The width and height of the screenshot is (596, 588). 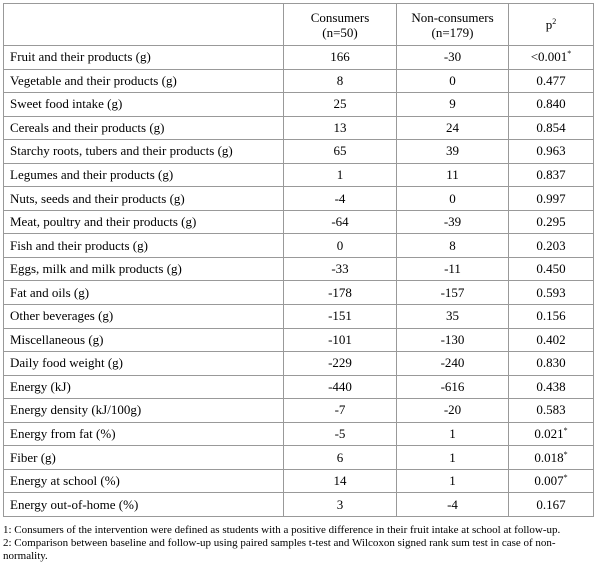 What do you see at coordinates (452, 32) in the screenshot?
I see `header-line: (n=179)` at bounding box center [452, 32].